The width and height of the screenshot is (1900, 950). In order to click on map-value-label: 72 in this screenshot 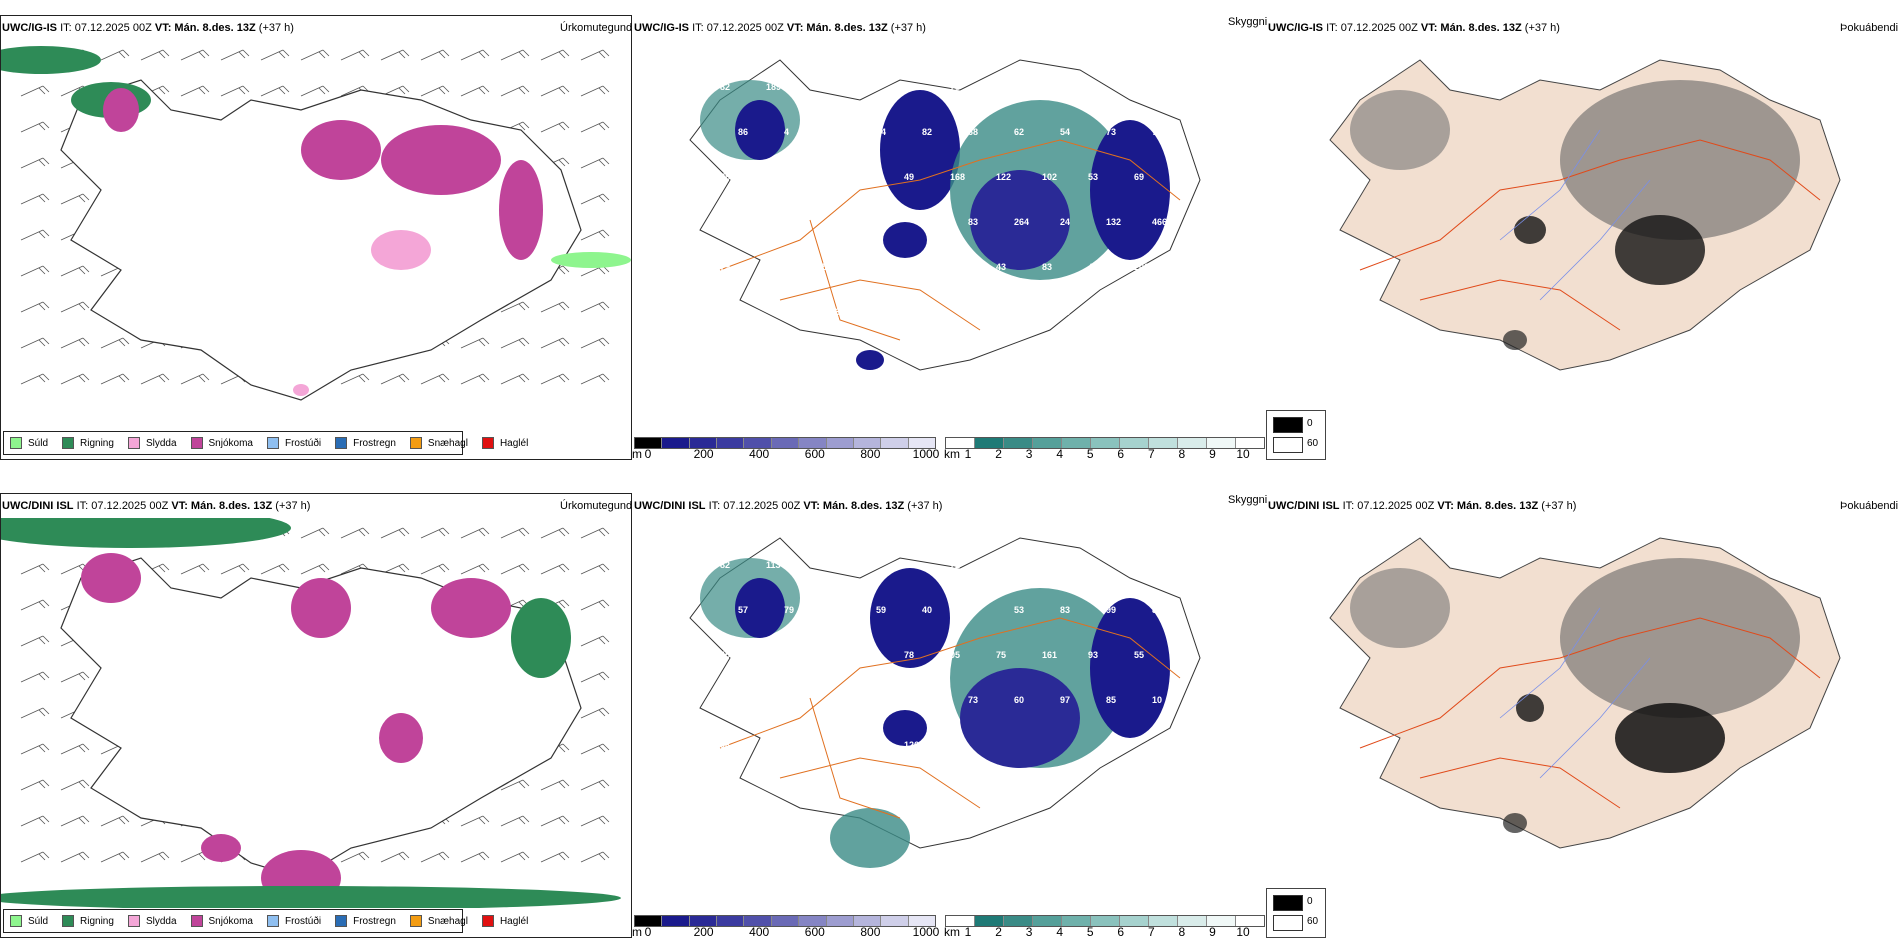, I will do `click(1157, 132)`.